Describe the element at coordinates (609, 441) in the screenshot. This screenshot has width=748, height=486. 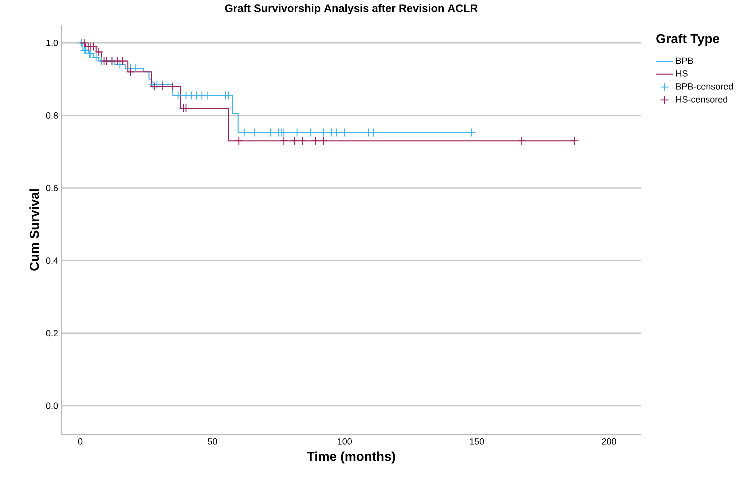
I see `x-tick-label: 200` at that location.